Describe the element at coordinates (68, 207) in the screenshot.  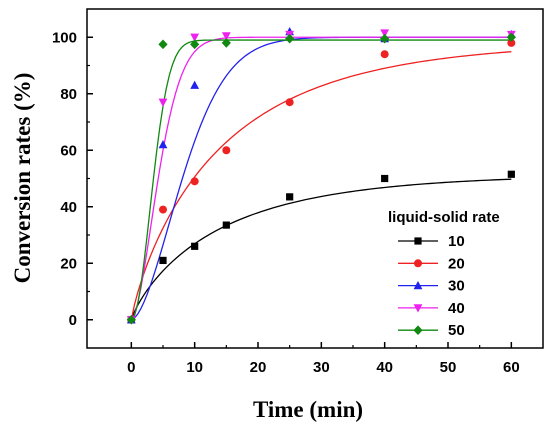
I see `y-tick-label: 40` at that location.